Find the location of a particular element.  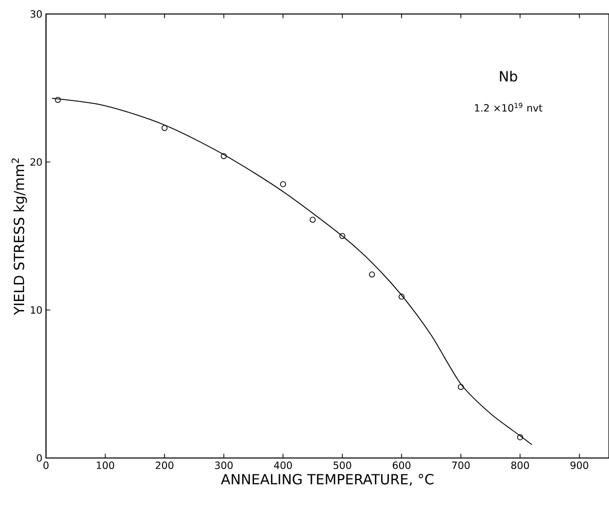

x-tick-label: 0 is located at coordinates (46, 466).